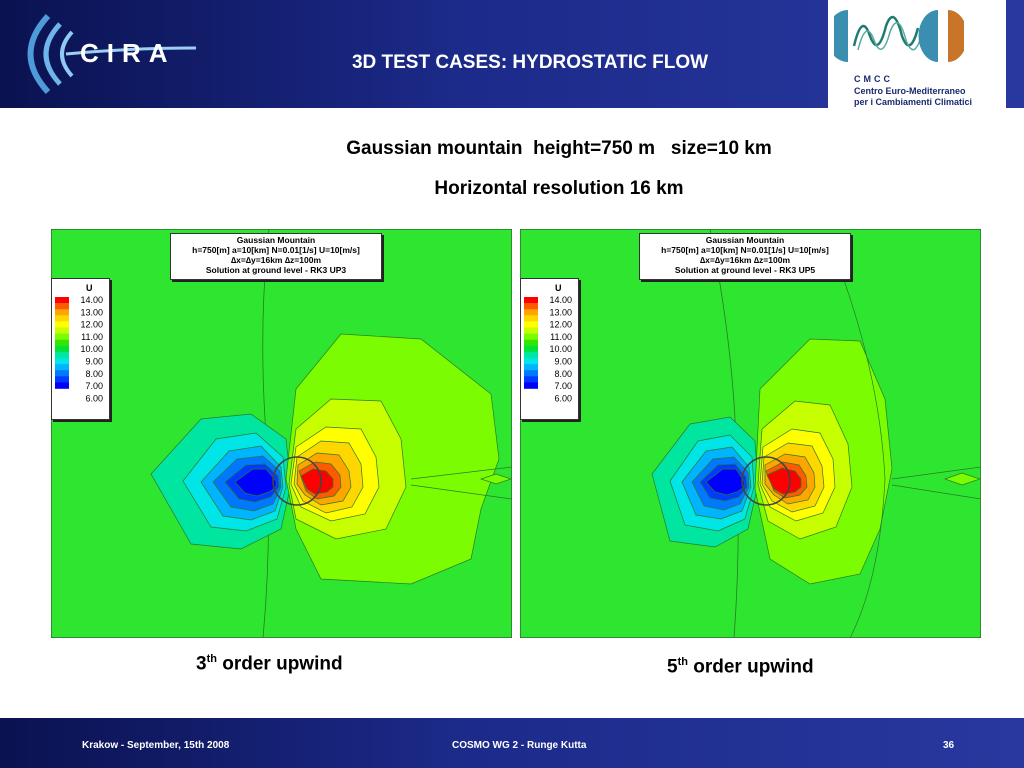 This screenshot has height=768, width=1024. What do you see at coordinates (128, 53) in the screenshot?
I see `svg-text: CIRA` at bounding box center [128, 53].